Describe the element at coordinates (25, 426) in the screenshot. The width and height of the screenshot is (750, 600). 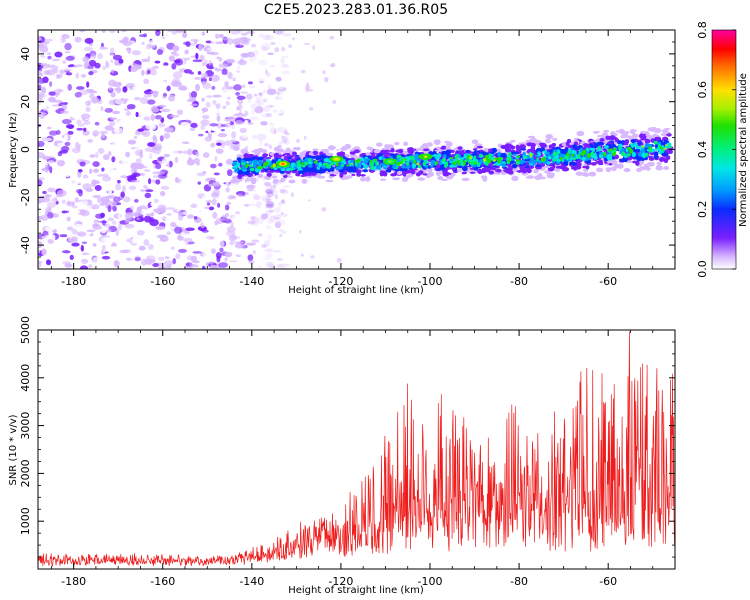
I see `y-tick-label: 3000` at that location.